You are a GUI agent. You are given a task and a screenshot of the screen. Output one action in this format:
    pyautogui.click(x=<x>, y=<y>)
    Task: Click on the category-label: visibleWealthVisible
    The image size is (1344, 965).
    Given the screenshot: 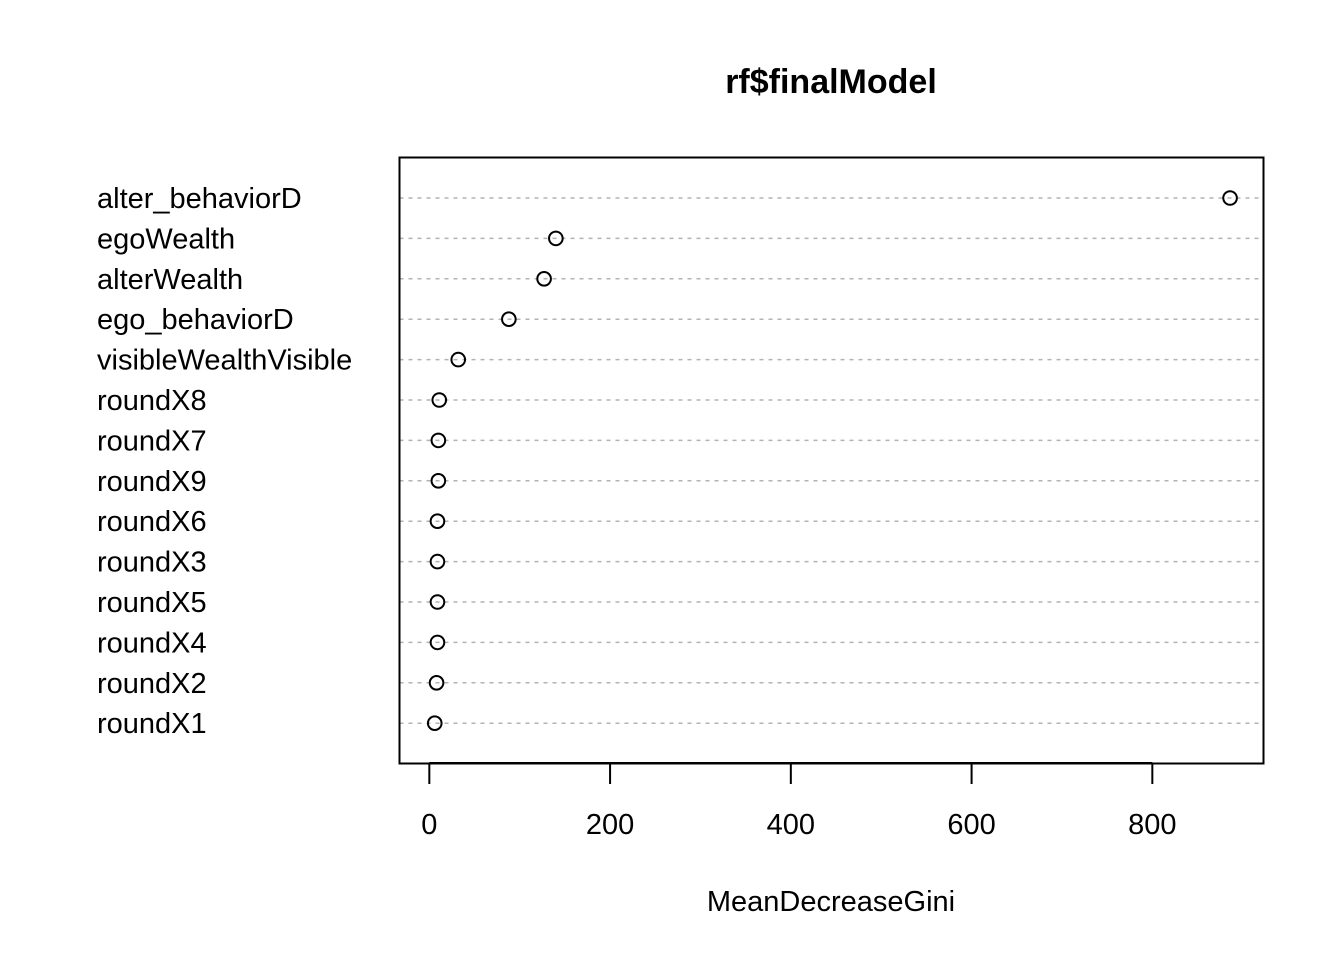 What is the action you would take?
    pyautogui.click(x=224, y=361)
    